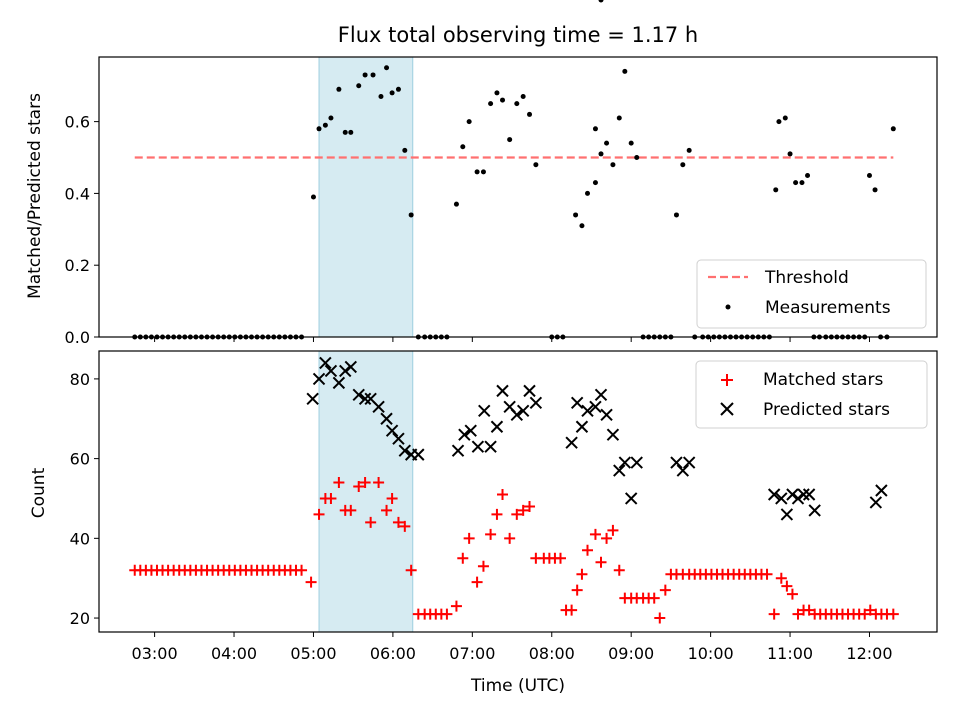 The width and height of the screenshot is (960, 720). I want to click on xtick-label: 06:00, so click(393, 653).